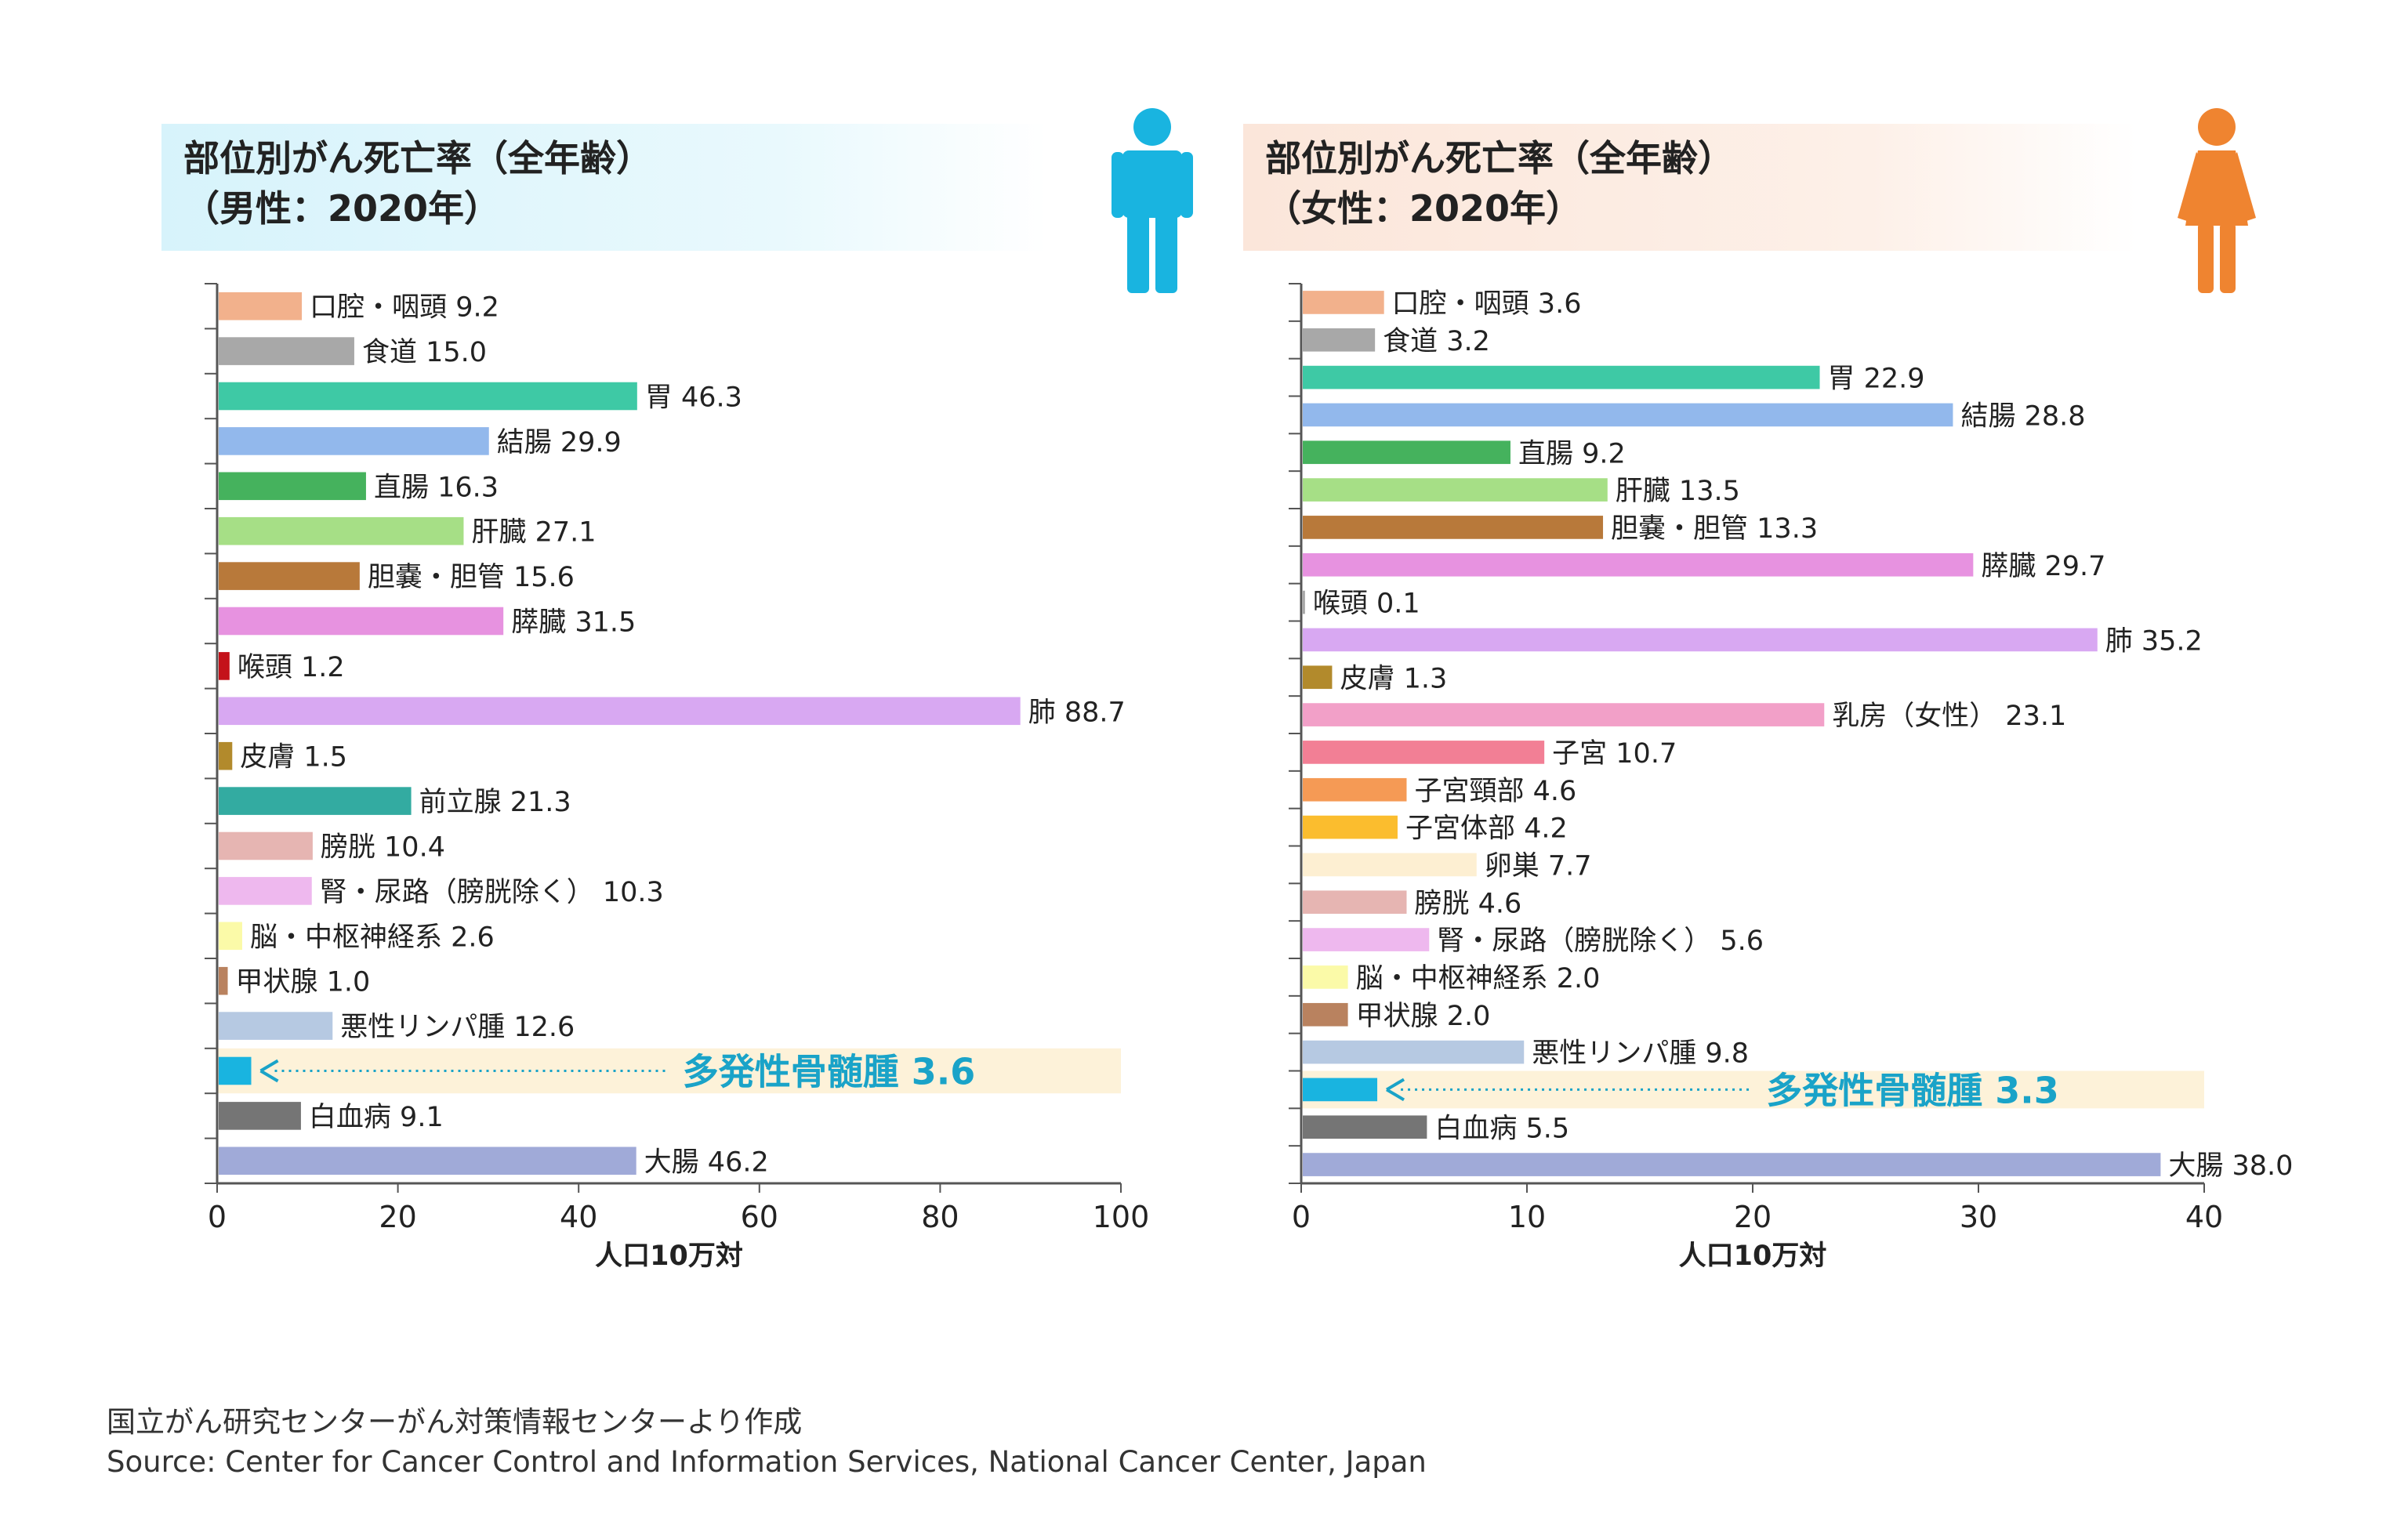 Image resolution: width=2408 pixels, height=1525 pixels. Describe the element at coordinates (693, 398) in the screenshot. I see `male-bar-label: 胃 46.3` at that location.